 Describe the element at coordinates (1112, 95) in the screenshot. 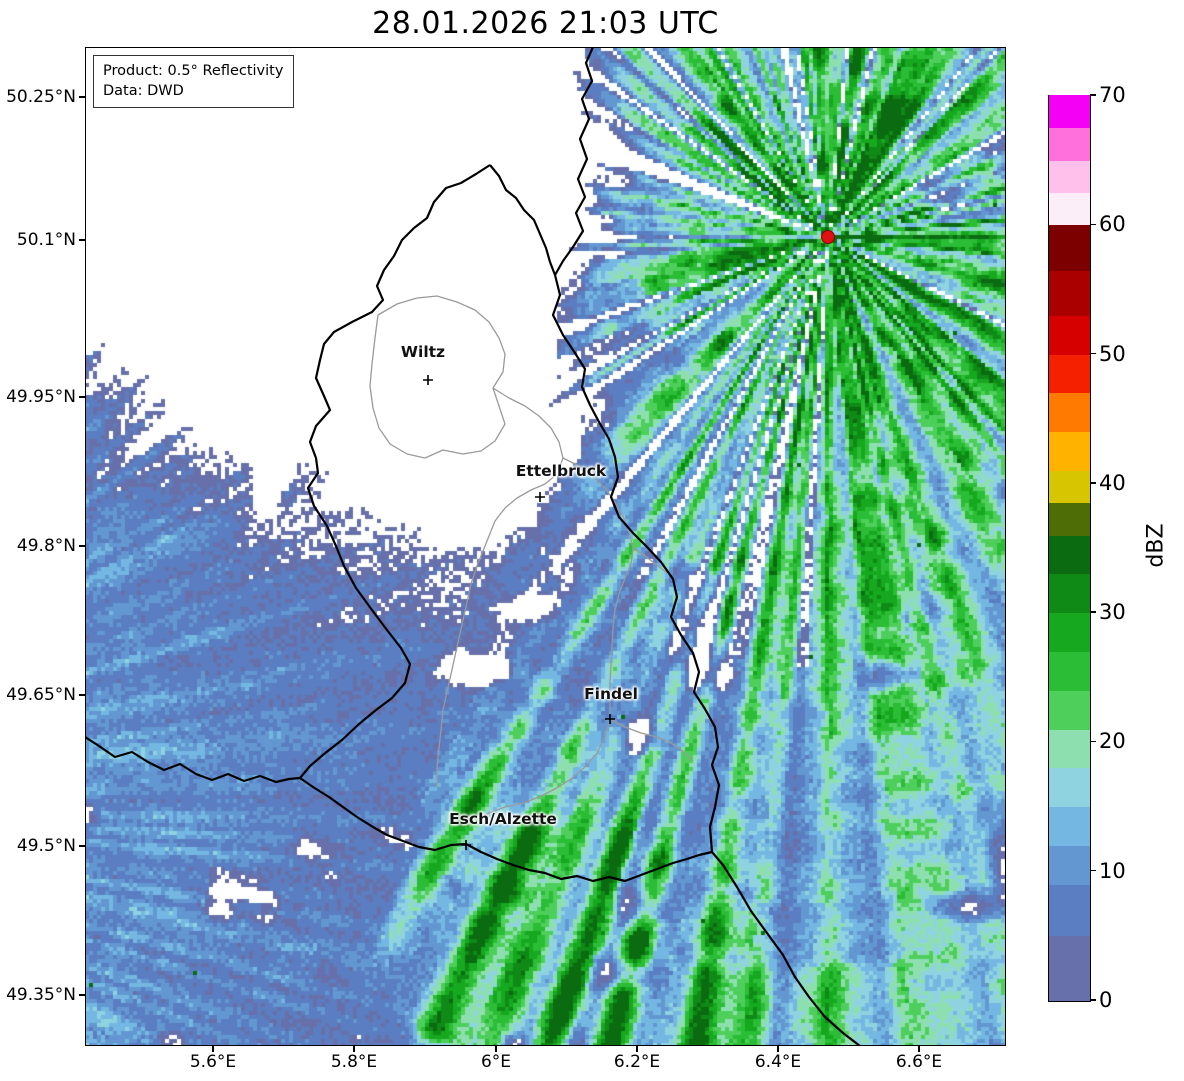

I see `colorbar-tick-label: 70` at that location.